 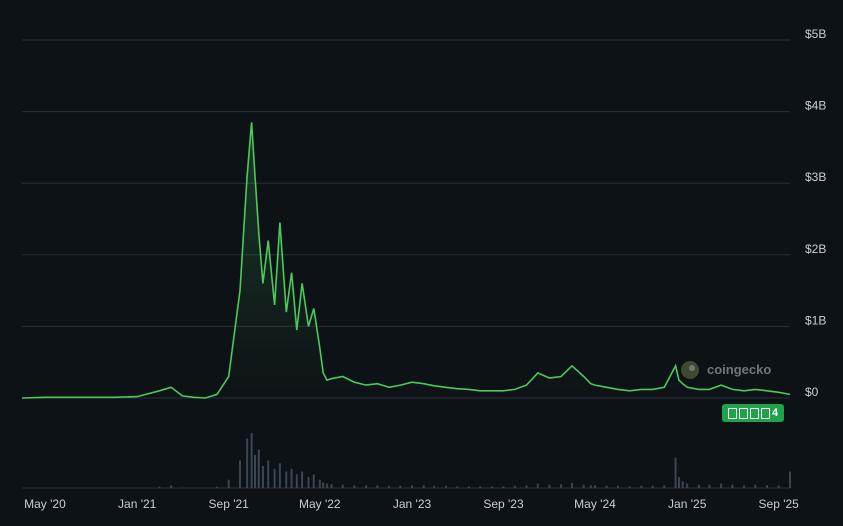 What do you see at coordinates (815, 320) in the screenshot?
I see `y-tick-label: $1B` at bounding box center [815, 320].